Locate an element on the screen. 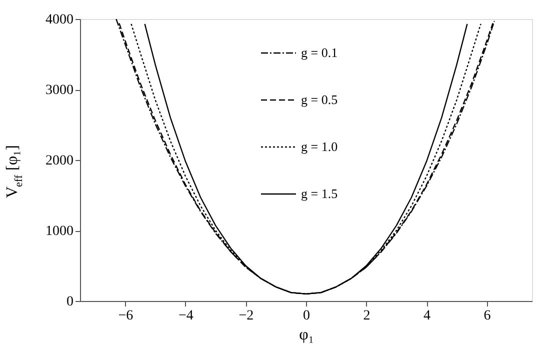 The width and height of the screenshot is (559, 353). x-tick-label: −4 is located at coordinates (186, 316).